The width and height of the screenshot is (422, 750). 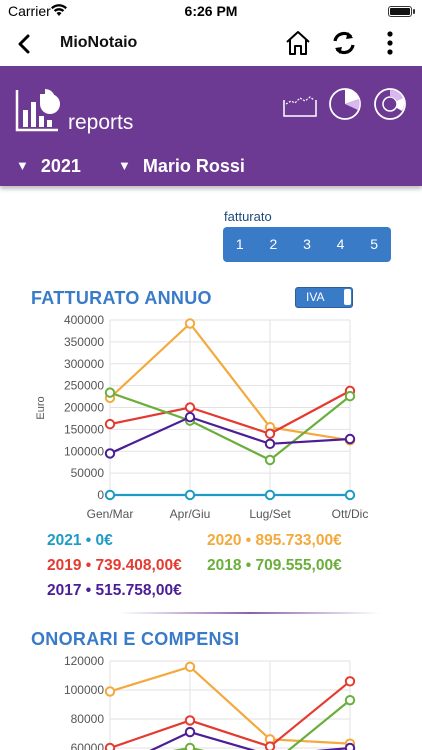 What do you see at coordinates (135, 639) in the screenshot?
I see `onorari-title: ONORARI E COMPENSI` at bounding box center [135, 639].